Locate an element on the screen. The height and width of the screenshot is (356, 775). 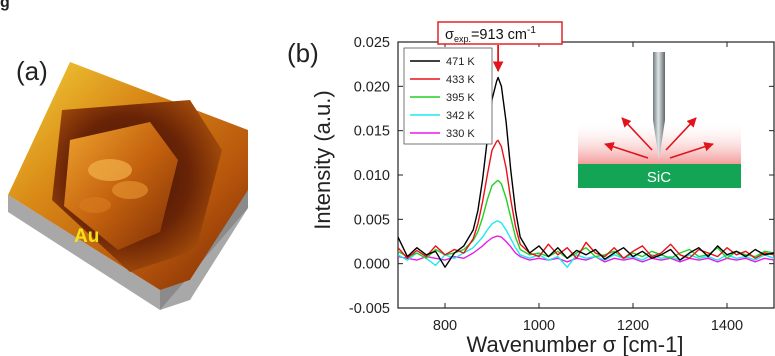
afm-base is located at coordinates (128, 250).